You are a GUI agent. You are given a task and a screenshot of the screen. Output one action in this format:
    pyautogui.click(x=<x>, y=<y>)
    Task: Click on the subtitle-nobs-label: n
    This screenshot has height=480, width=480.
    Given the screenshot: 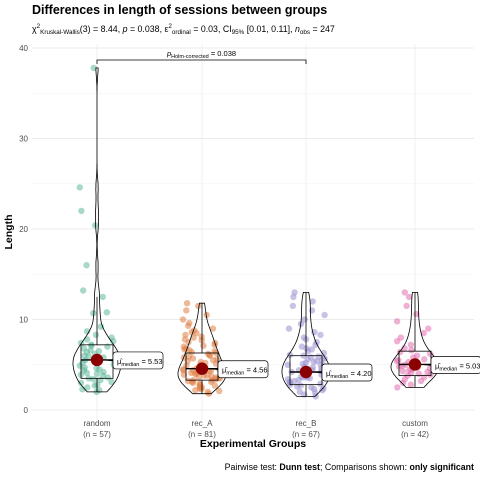 What is the action you would take?
    pyautogui.click(x=297, y=29)
    